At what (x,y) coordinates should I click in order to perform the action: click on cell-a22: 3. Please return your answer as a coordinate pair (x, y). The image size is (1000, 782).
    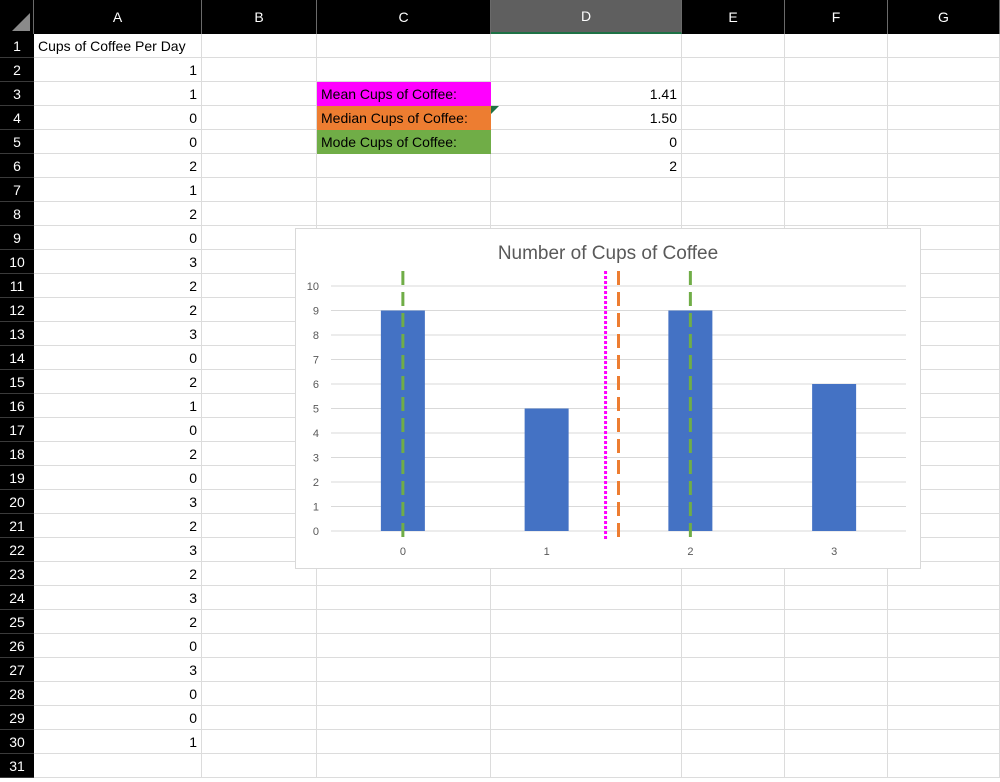
    Looking at the image, I should click on (118, 550).